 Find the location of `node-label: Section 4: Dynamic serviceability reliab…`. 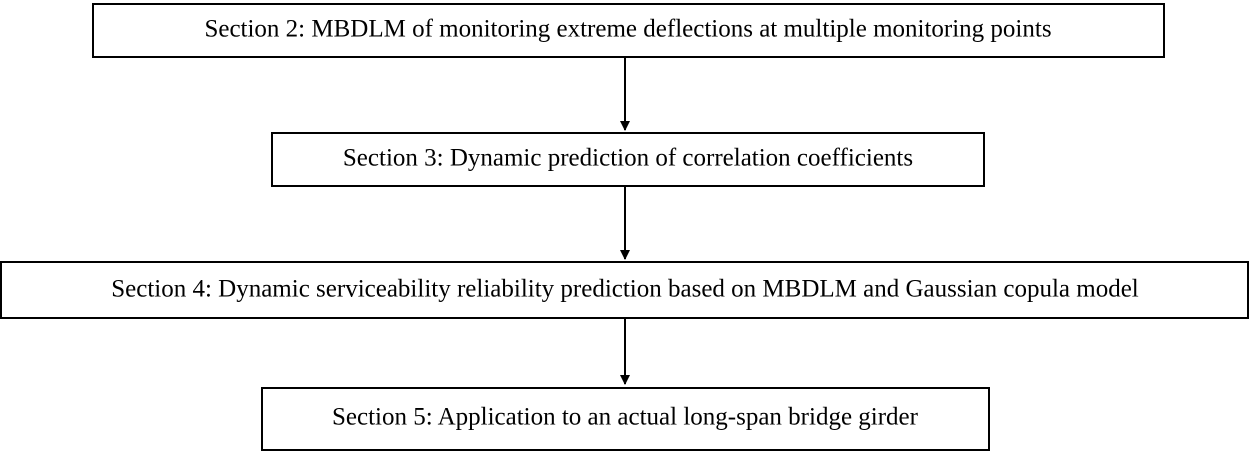

node-label: Section 4: Dynamic serviceability reliab… is located at coordinates (625, 289).